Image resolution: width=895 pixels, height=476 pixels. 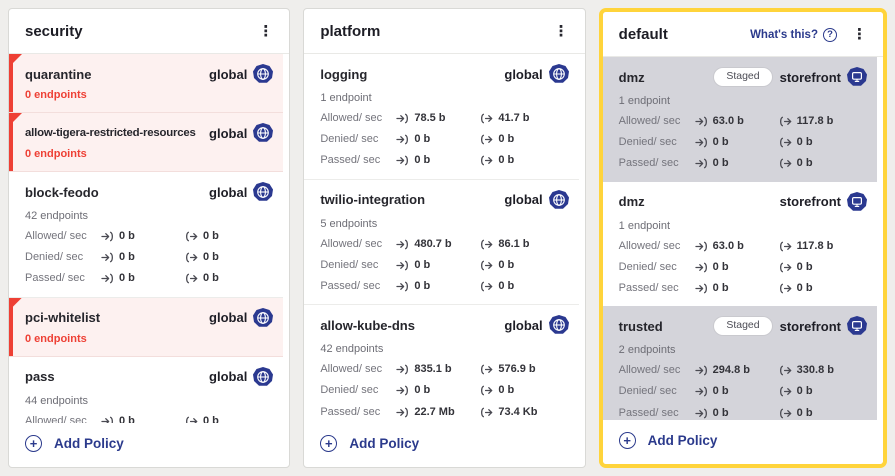 What do you see at coordinates (743, 370) in the screenshot?
I see `stat-row: Allowed/ sec 294.8 b 330.8 b` at bounding box center [743, 370].